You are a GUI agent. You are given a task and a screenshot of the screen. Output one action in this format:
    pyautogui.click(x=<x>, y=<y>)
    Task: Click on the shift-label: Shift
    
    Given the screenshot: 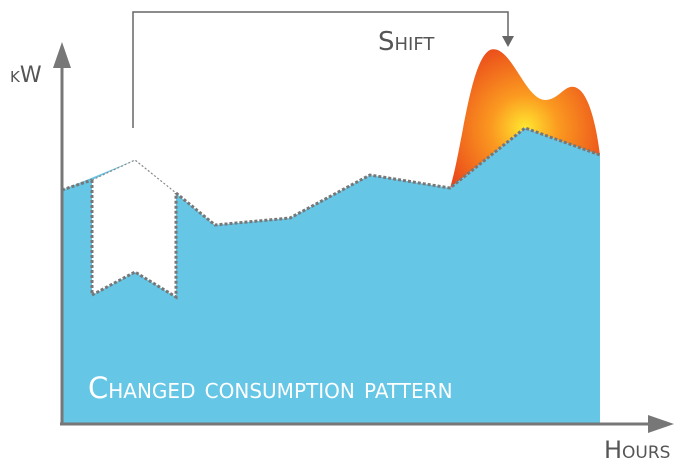 What is the action you would take?
    pyautogui.click(x=406, y=42)
    